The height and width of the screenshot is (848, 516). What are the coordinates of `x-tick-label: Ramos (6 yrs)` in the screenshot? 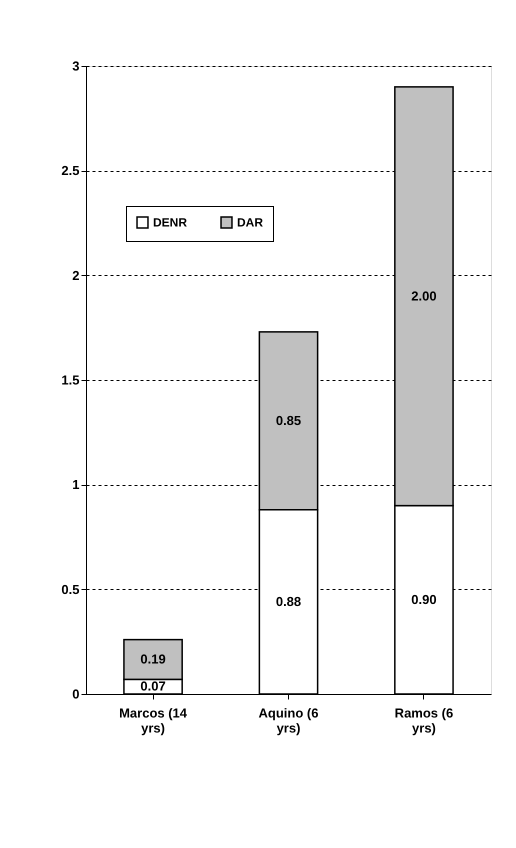 It's located at (424, 721).